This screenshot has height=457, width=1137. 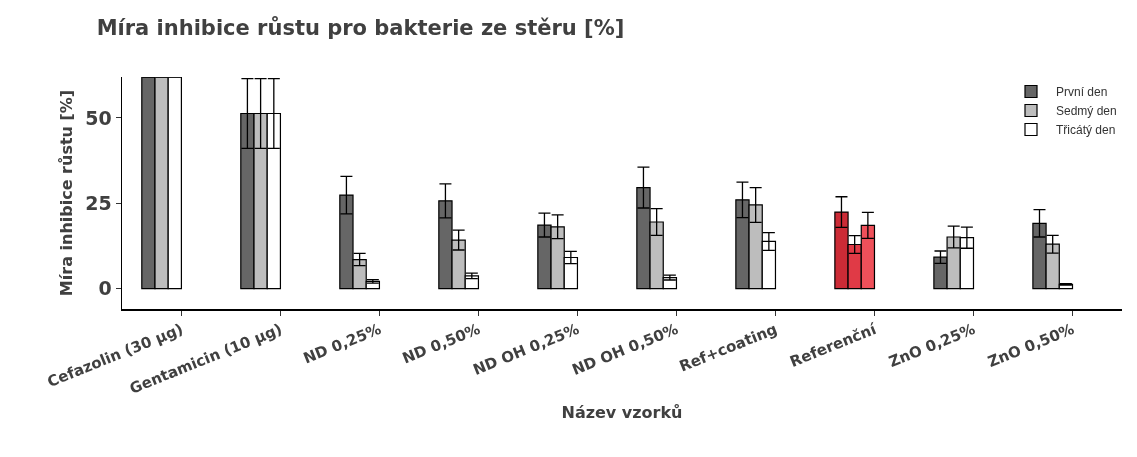 What do you see at coordinates (360, 28) in the screenshot?
I see `chart-title: Míra inhibice růstu pro bakterie ze stěru [%]` at bounding box center [360, 28].